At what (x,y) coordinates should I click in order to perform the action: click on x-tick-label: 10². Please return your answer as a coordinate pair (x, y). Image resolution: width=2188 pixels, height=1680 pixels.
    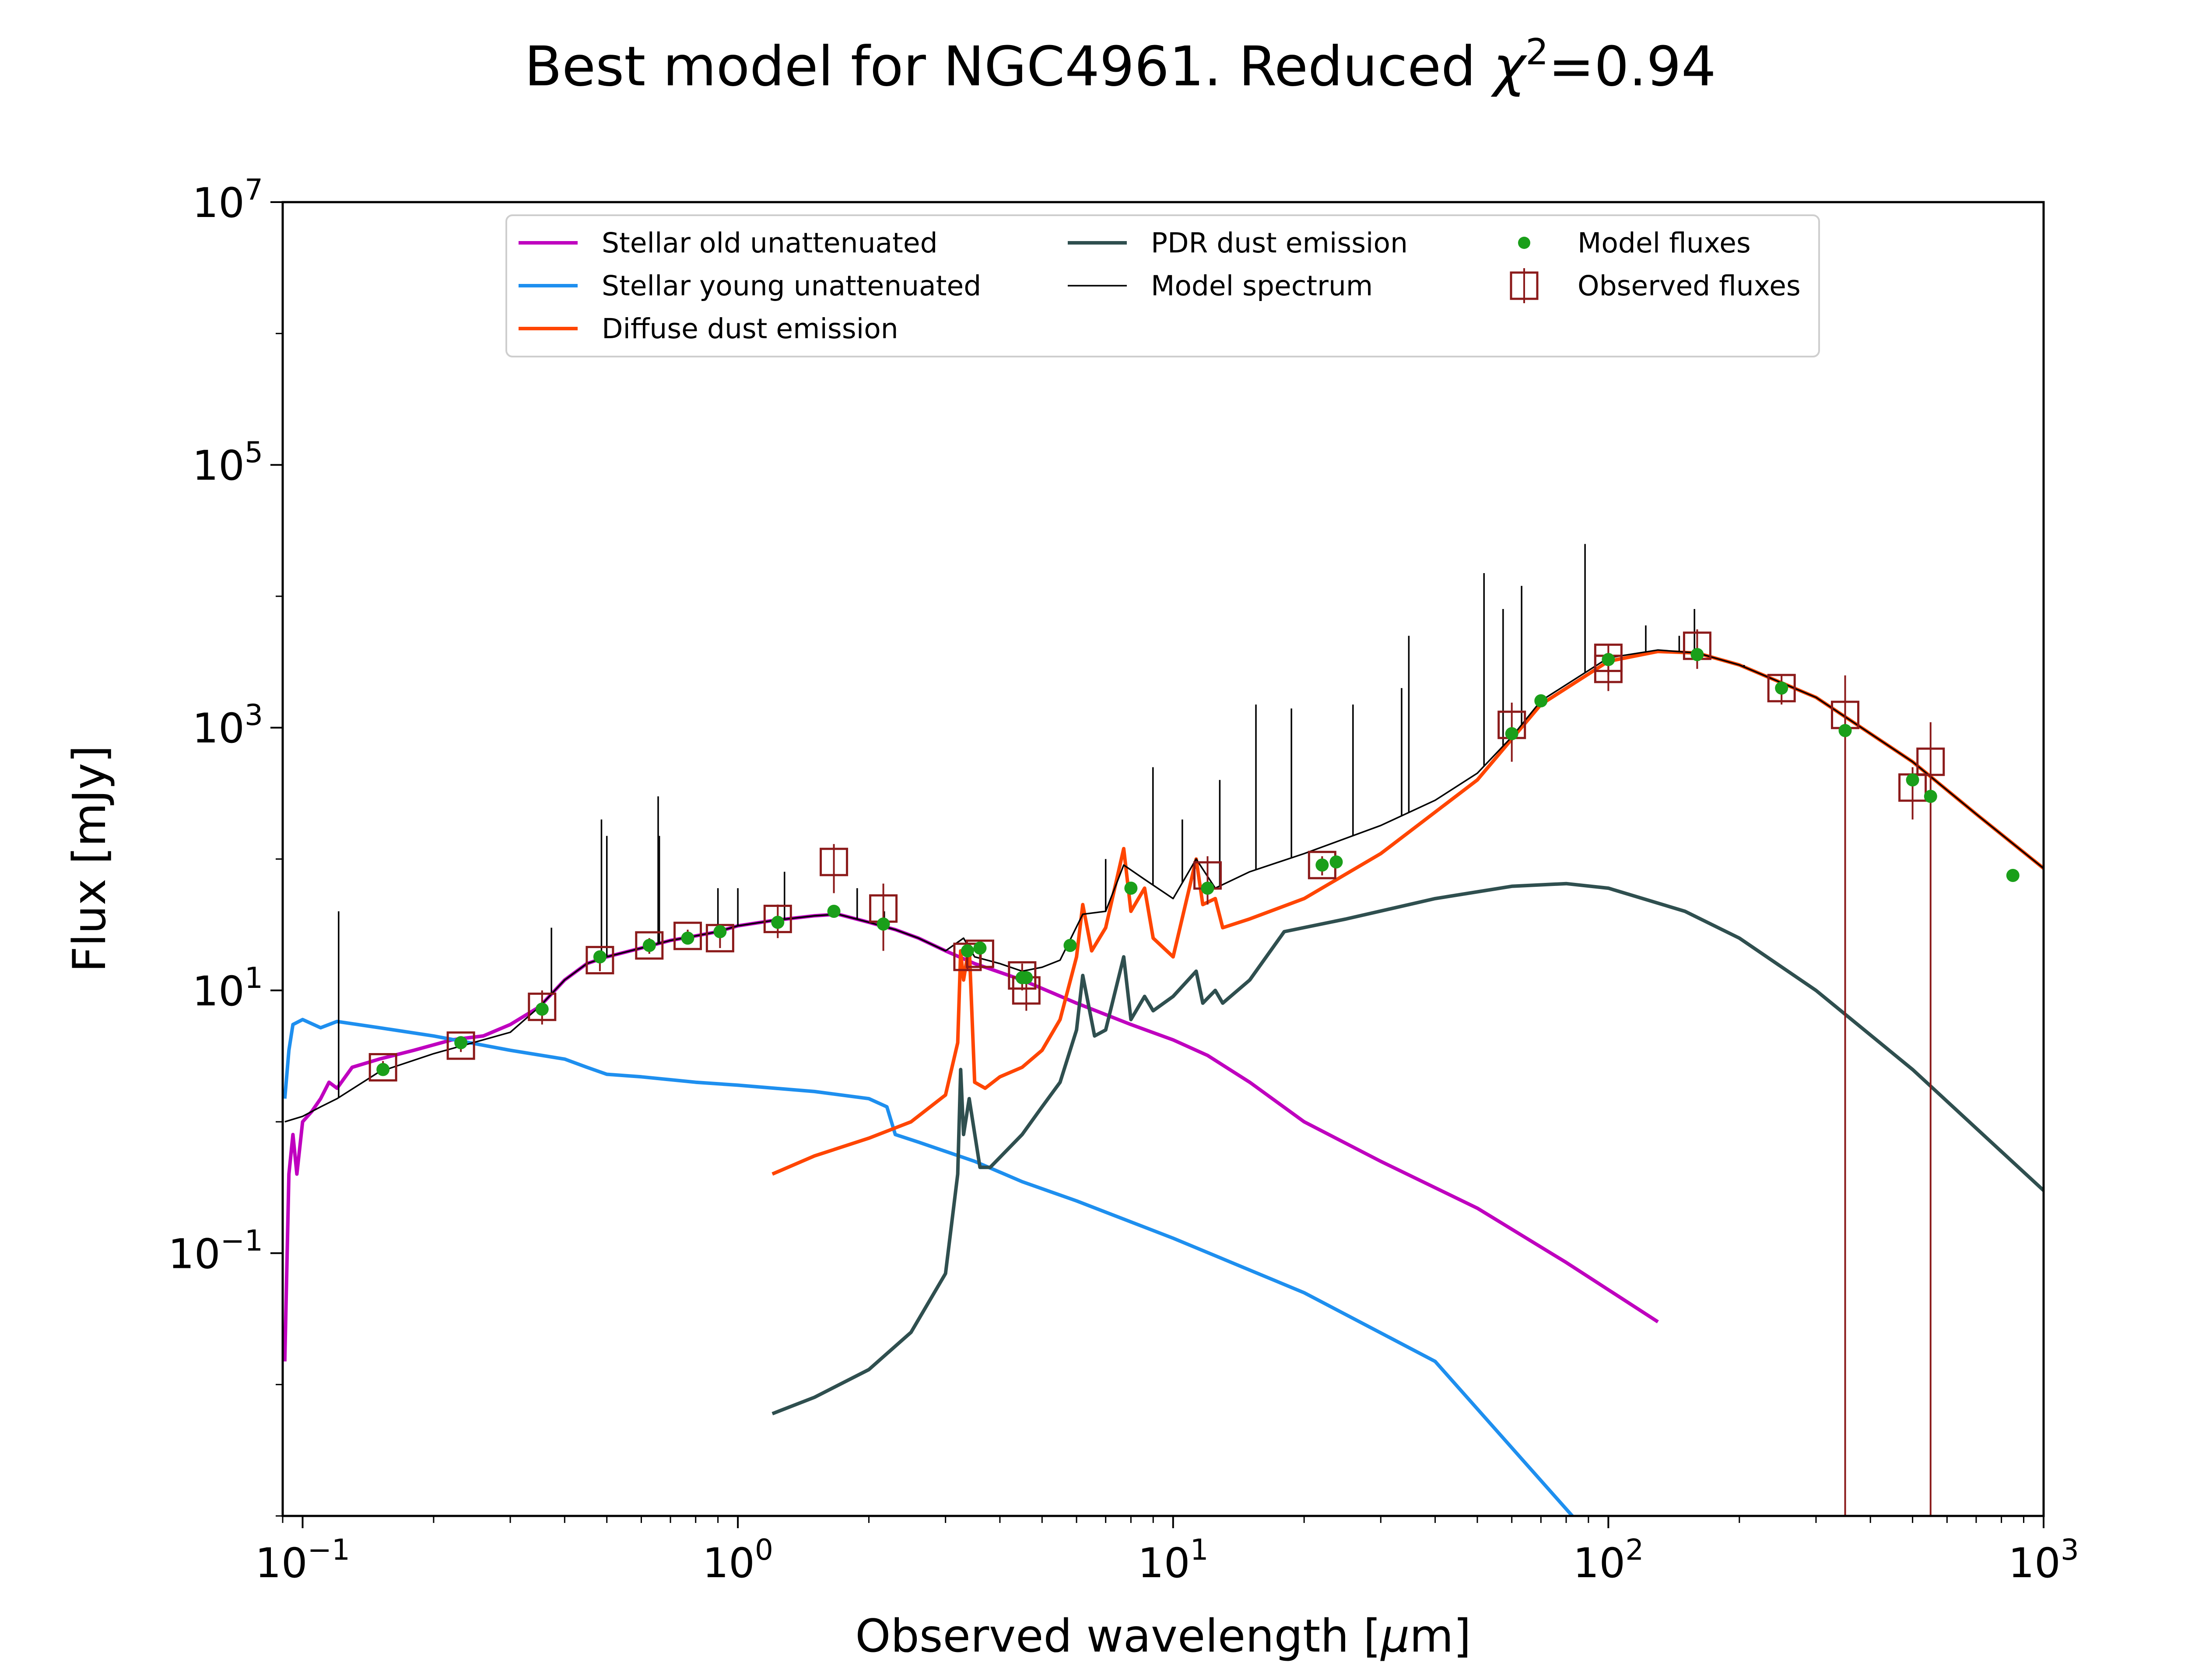
    Looking at the image, I should click on (1608, 1560).